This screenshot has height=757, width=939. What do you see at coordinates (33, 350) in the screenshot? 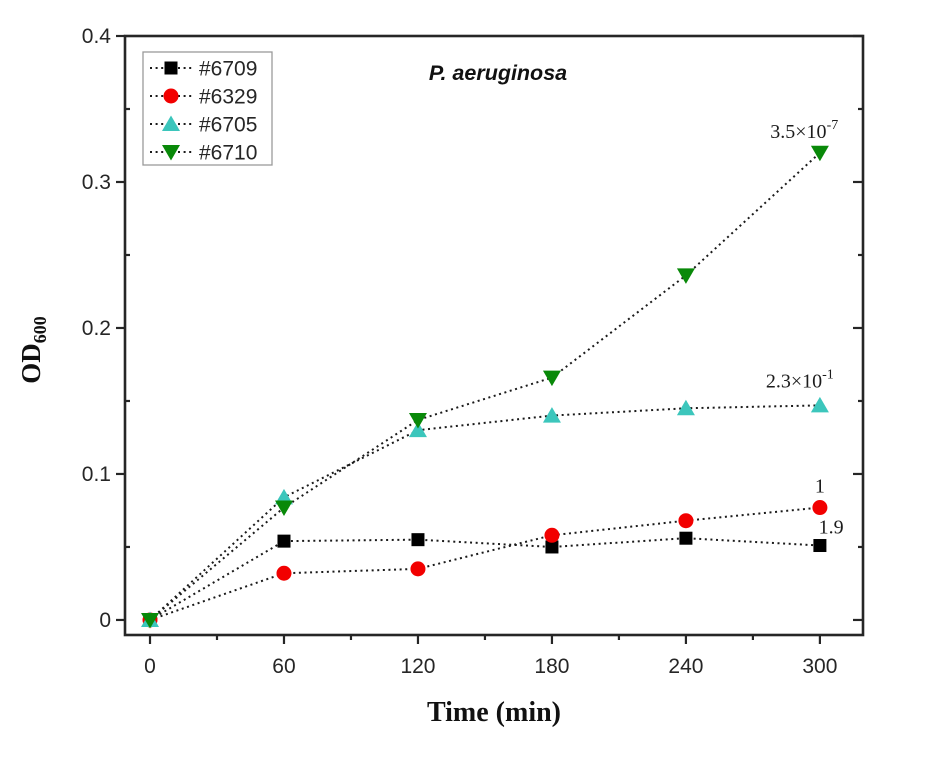
I see `y-axis-label: OD600` at bounding box center [33, 350].